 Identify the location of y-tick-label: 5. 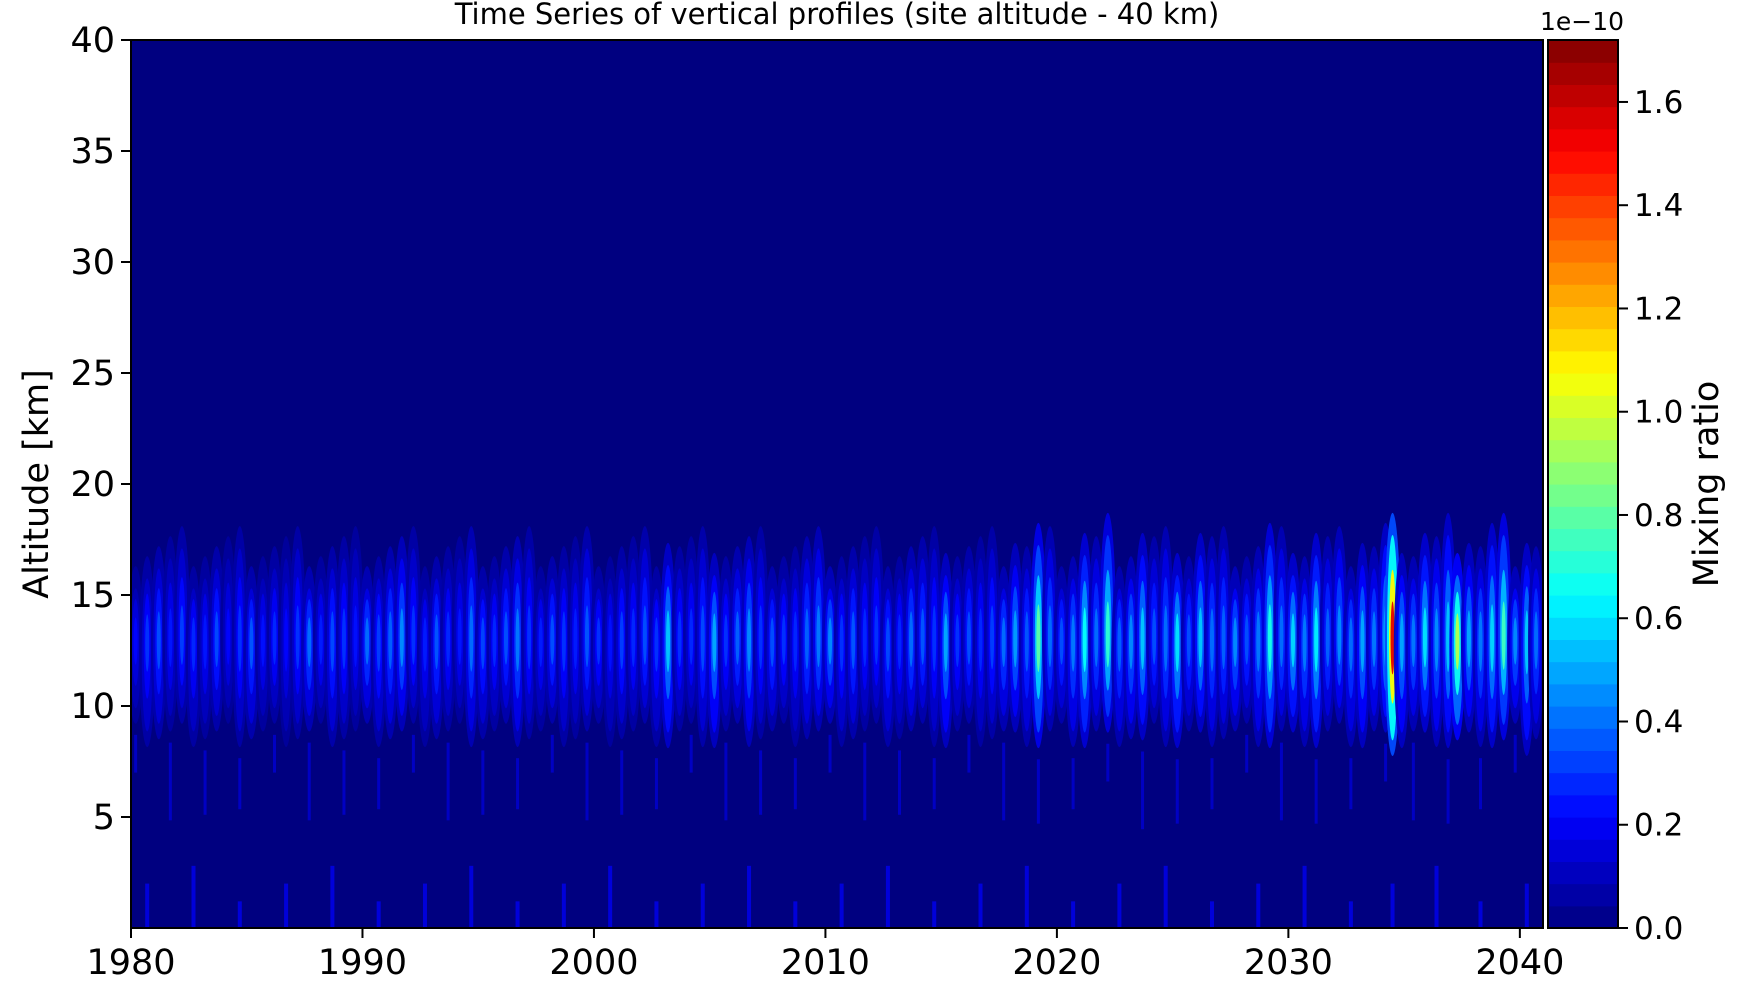
(104, 818).